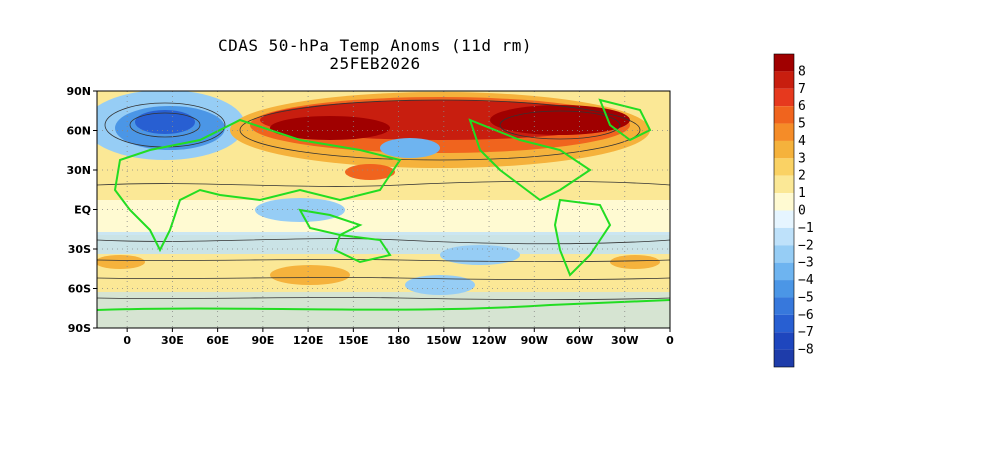 The height and width of the screenshot is (459, 1000). What do you see at coordinates (78, 131) in the screenshot?
I see `lat-label: 60N` at bounding box center [78, 131].